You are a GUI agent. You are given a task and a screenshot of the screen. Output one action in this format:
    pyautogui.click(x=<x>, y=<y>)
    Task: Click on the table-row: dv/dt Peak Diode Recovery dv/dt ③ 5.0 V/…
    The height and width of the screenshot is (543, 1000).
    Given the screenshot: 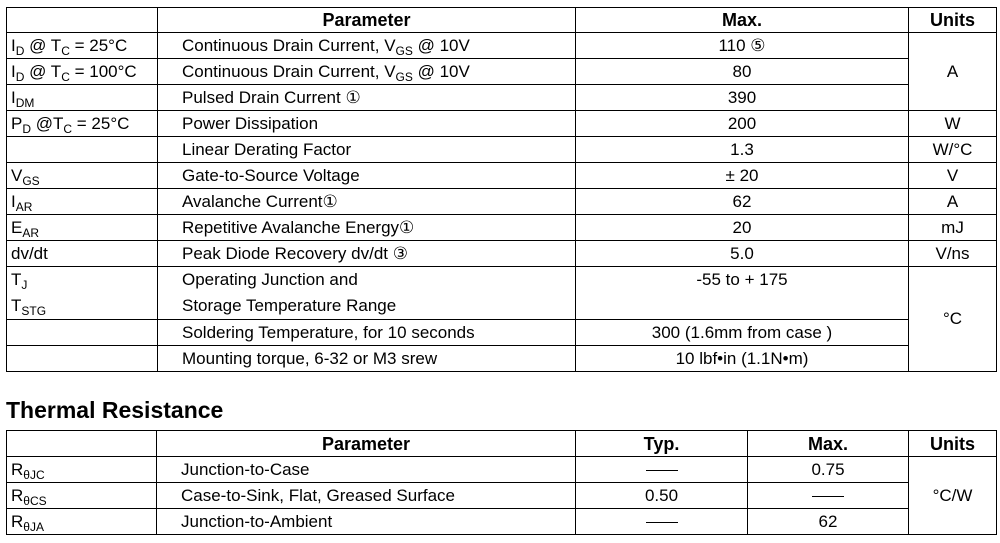 What is the action you would take?
    pyautogui.click(x=501, y=253)
    